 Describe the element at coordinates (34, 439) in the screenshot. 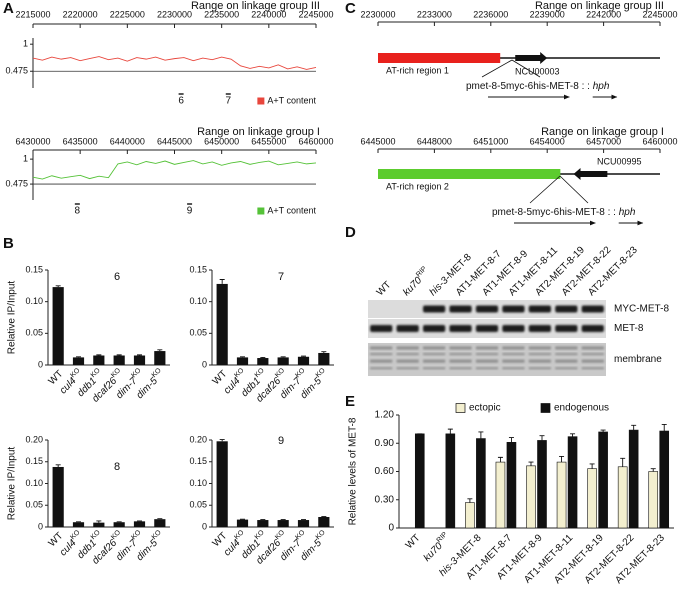

I see `y-tick-label: 0.20` at that location.